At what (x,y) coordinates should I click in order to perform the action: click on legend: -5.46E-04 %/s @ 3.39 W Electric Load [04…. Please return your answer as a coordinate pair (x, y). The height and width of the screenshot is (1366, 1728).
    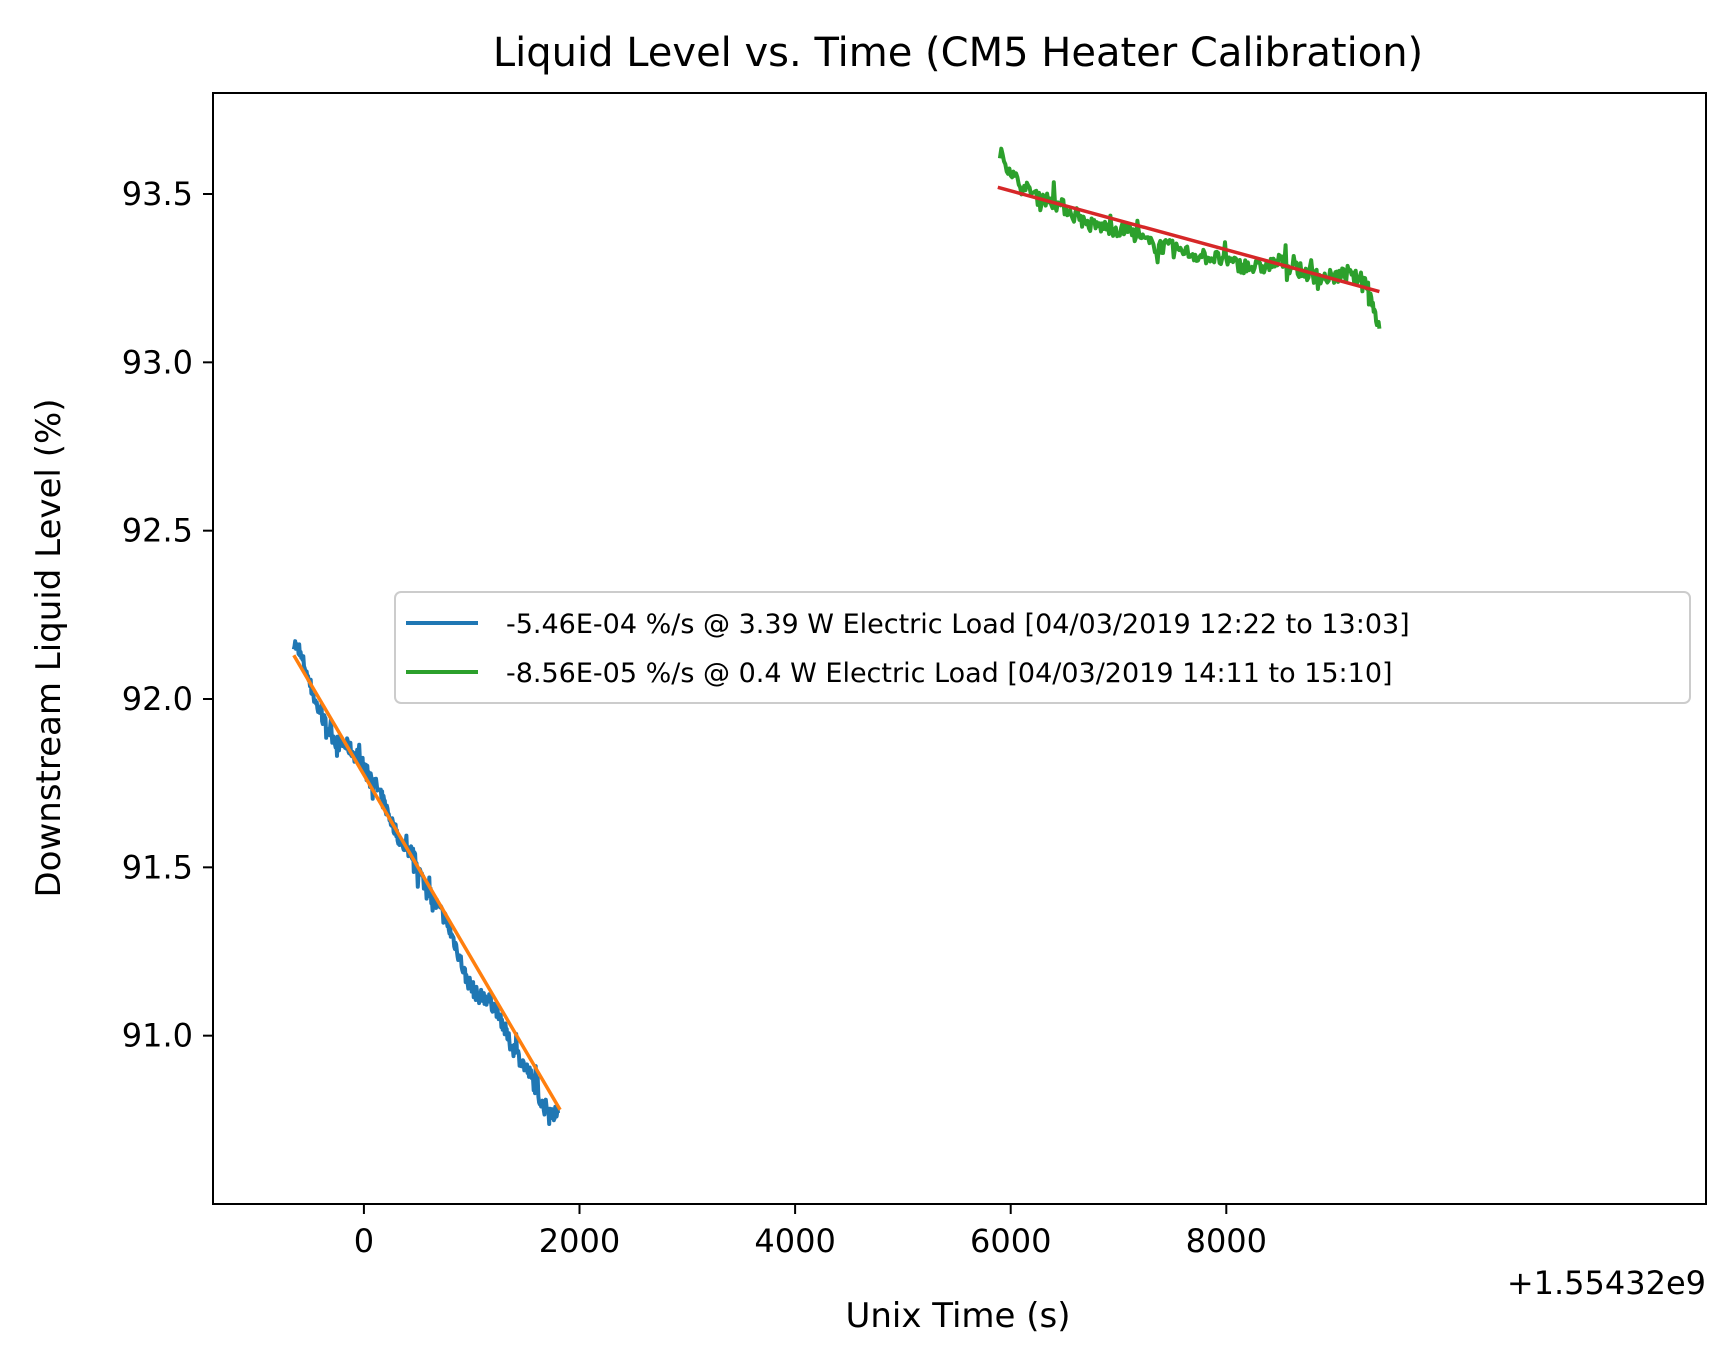
    Looking at the image, I should click on (1042, 647).